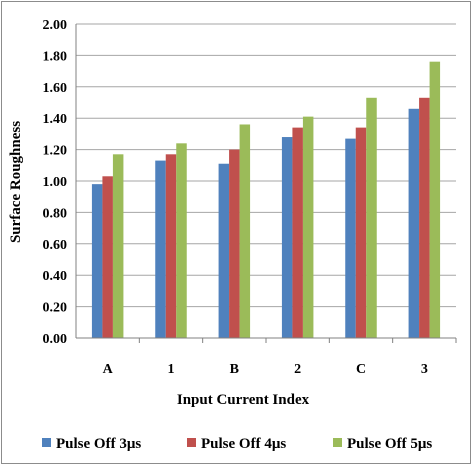  Describe the element at coordinates (171, 369) in the screenshot. I see `x-tick-label: 1` at that location.